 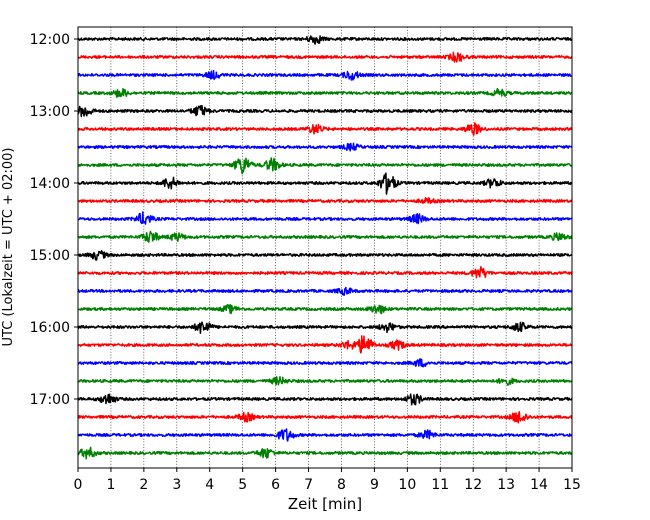 I want to click on y-tick-label: 16:00, so click(x=50, y=328).